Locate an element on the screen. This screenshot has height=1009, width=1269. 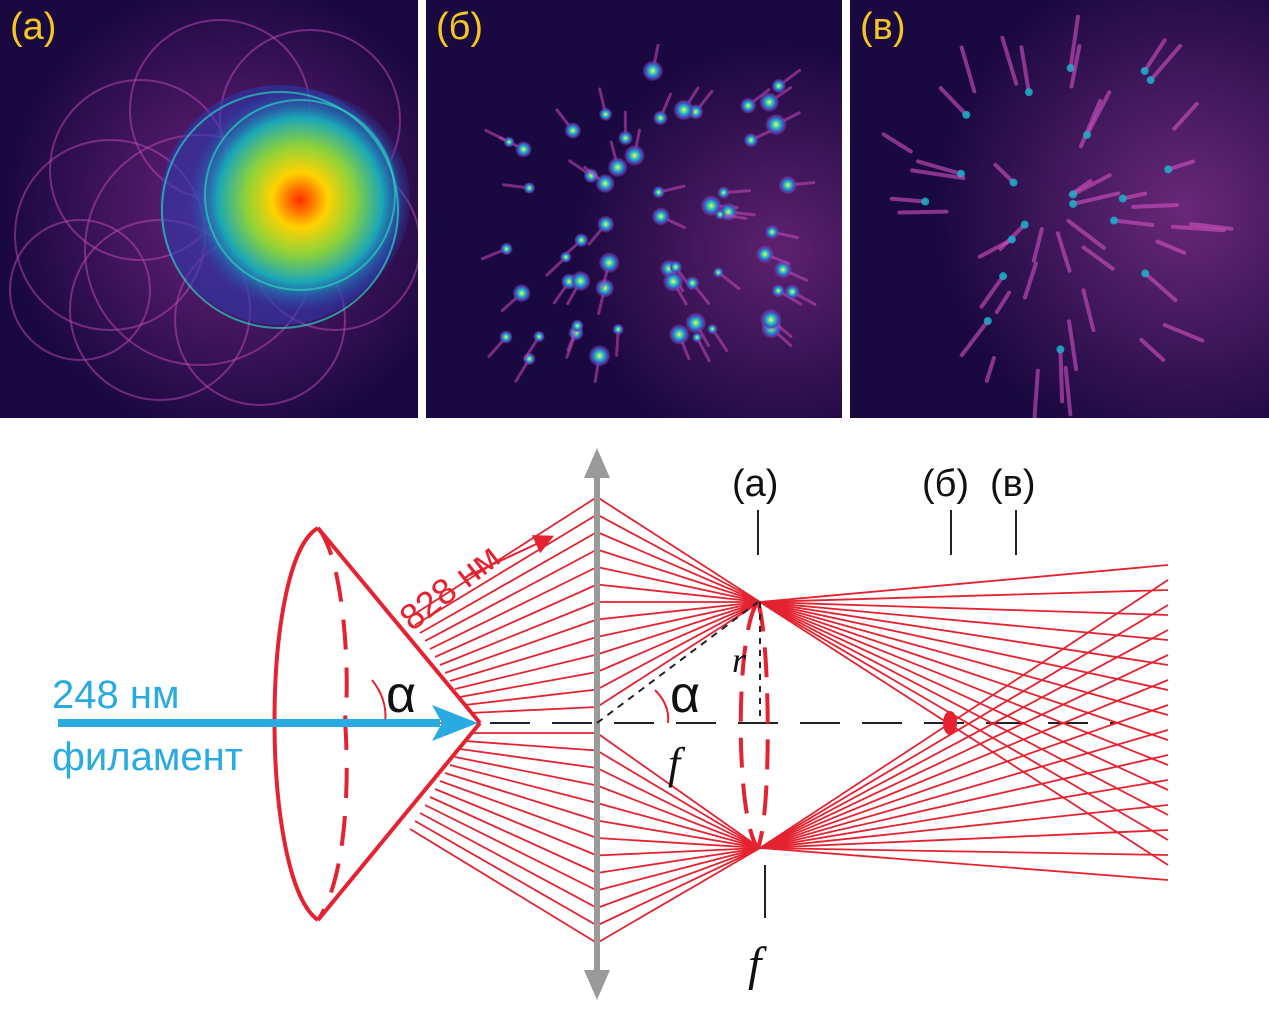
cone-angle-arc is located at coordinates (379, 701).